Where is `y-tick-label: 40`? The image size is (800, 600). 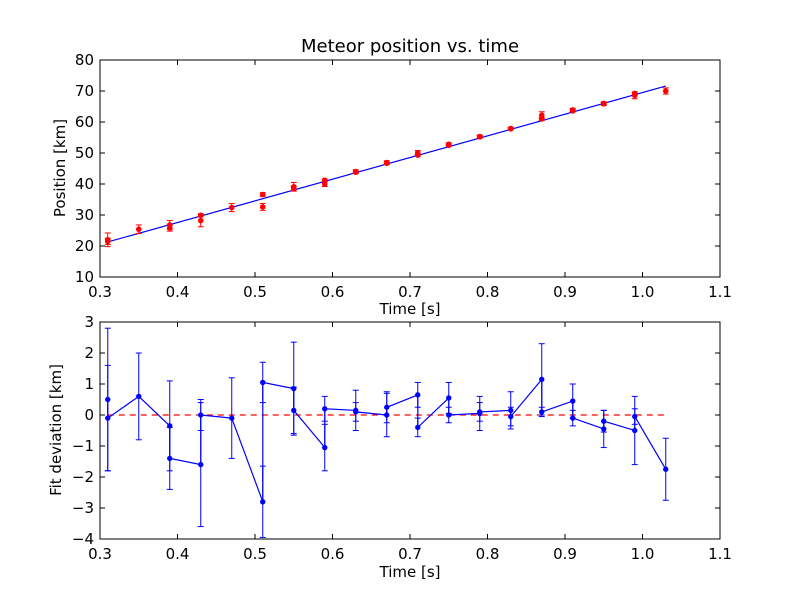 y-tick-label: 40 is located at coordinates (84, 184).